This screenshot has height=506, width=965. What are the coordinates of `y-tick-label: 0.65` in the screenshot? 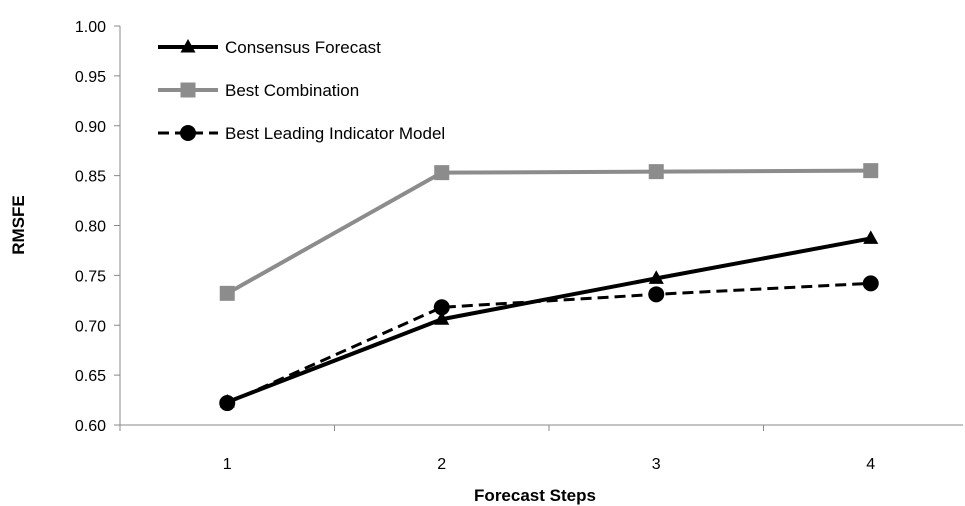 It's located at (90, 376).